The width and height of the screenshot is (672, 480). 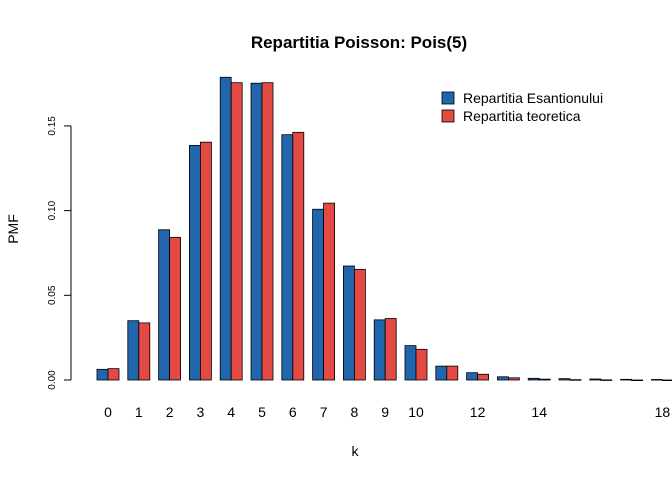 I want to click on x-tick-label: 5, so click(x=262, y=412).